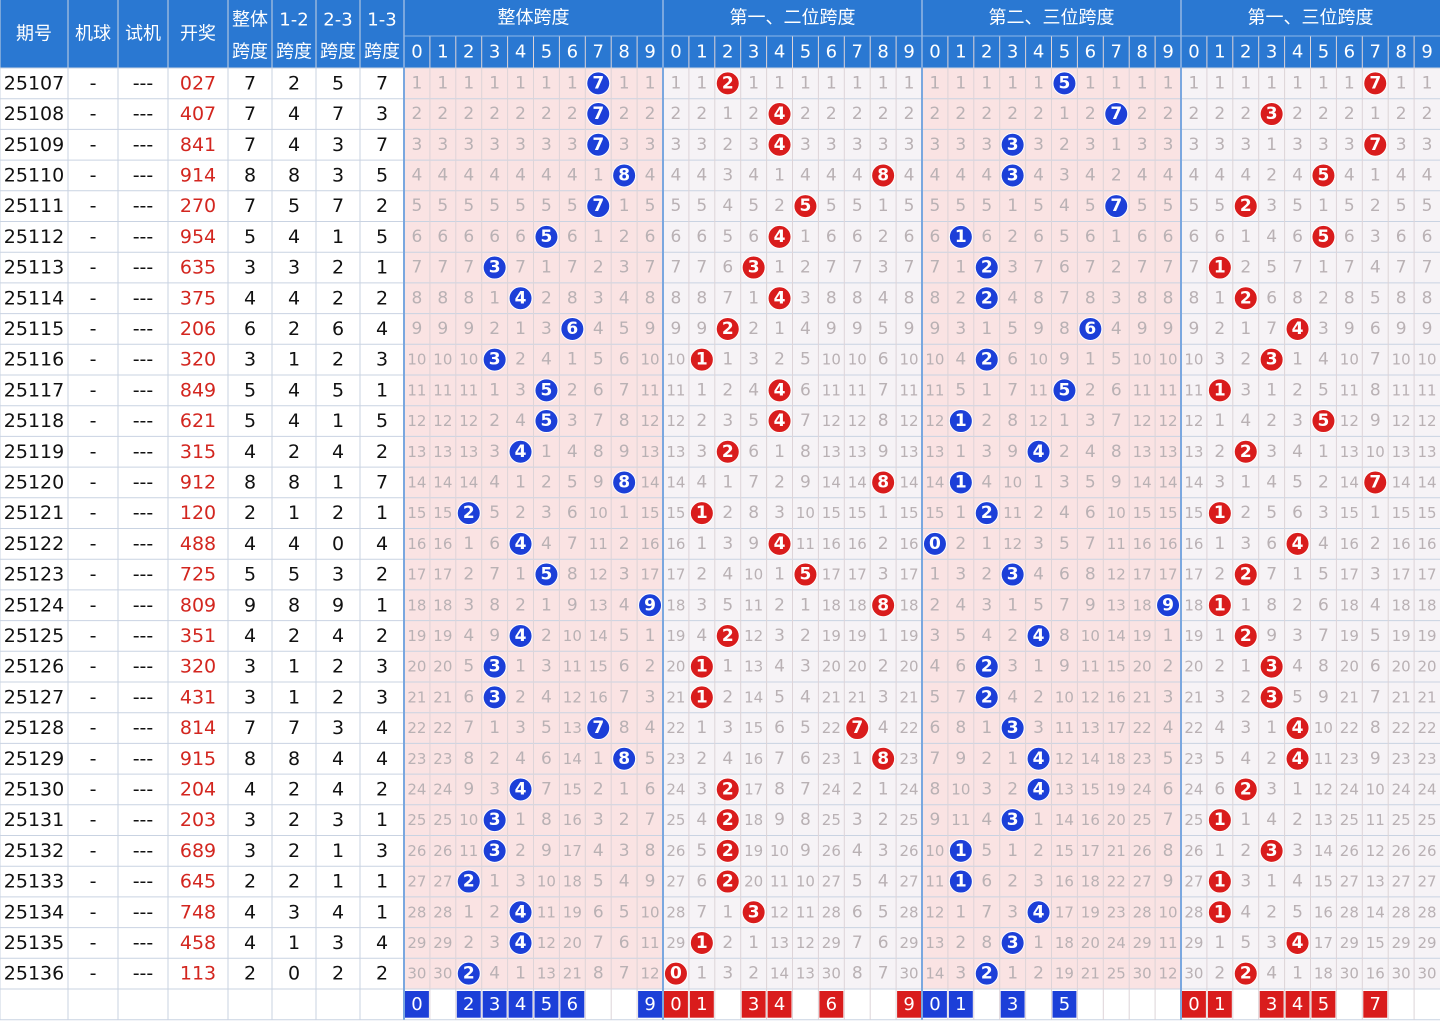 Image resolution: width=1440 pixels, height=1025 pixels. I want to click on missing-count: 15, so click(1168, 513).